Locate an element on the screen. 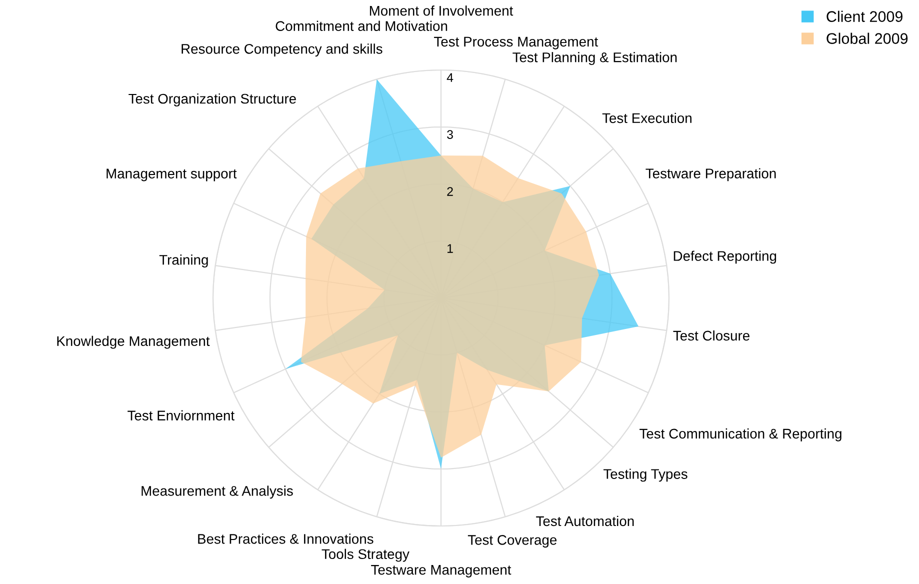  spoke-label: Measurement & Analysis is located at coordinates (217, 492).